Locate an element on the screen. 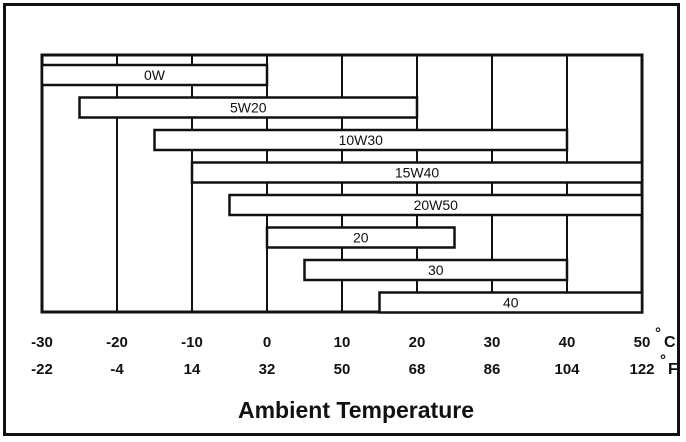 This screenshot has height=442, width=686. unit-label-fahrenheit: F is located at coordinates (673, 369).